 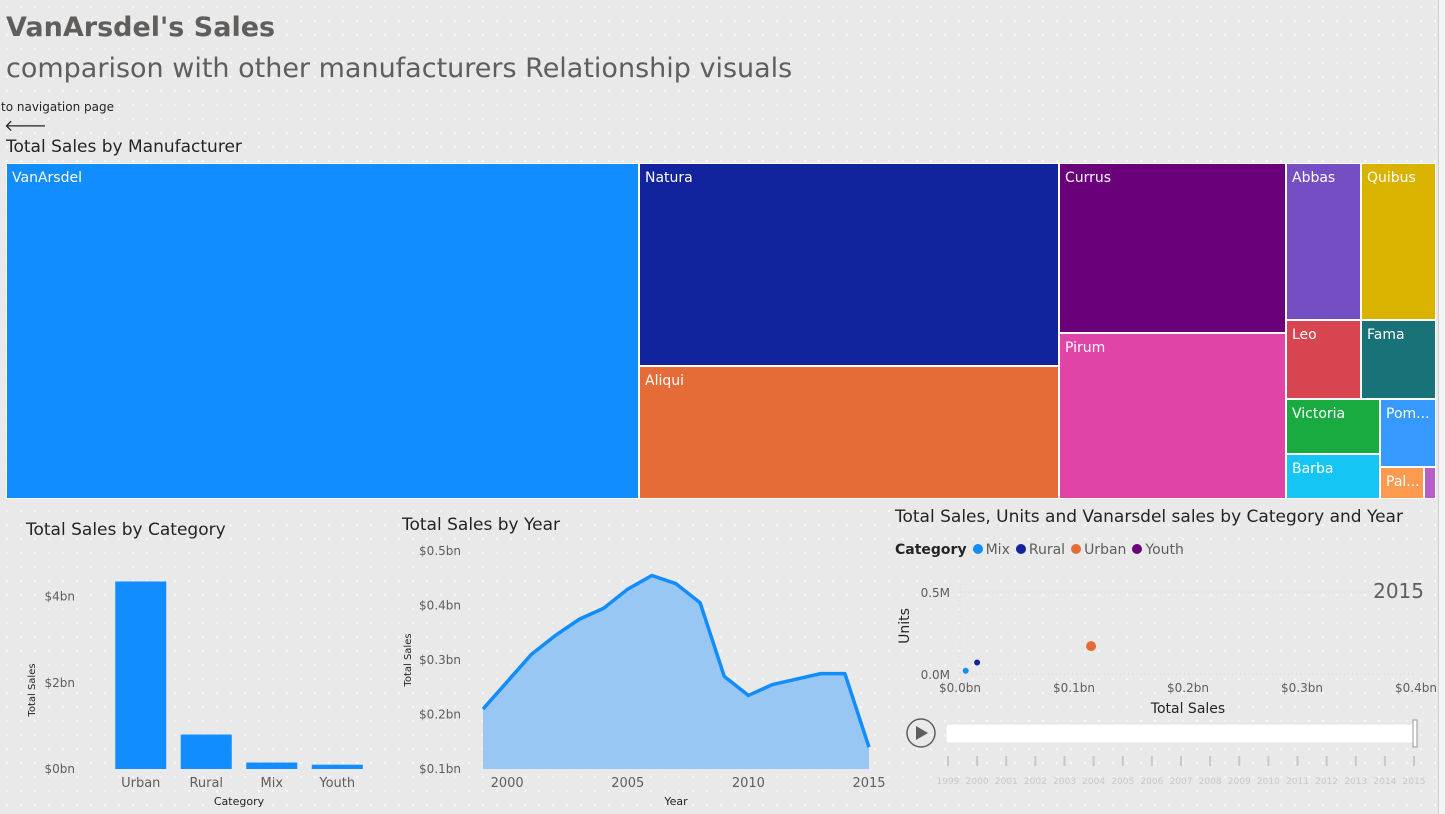 I want to click on x-tick-label: $0.3bn, so click(x=1302, y=688).